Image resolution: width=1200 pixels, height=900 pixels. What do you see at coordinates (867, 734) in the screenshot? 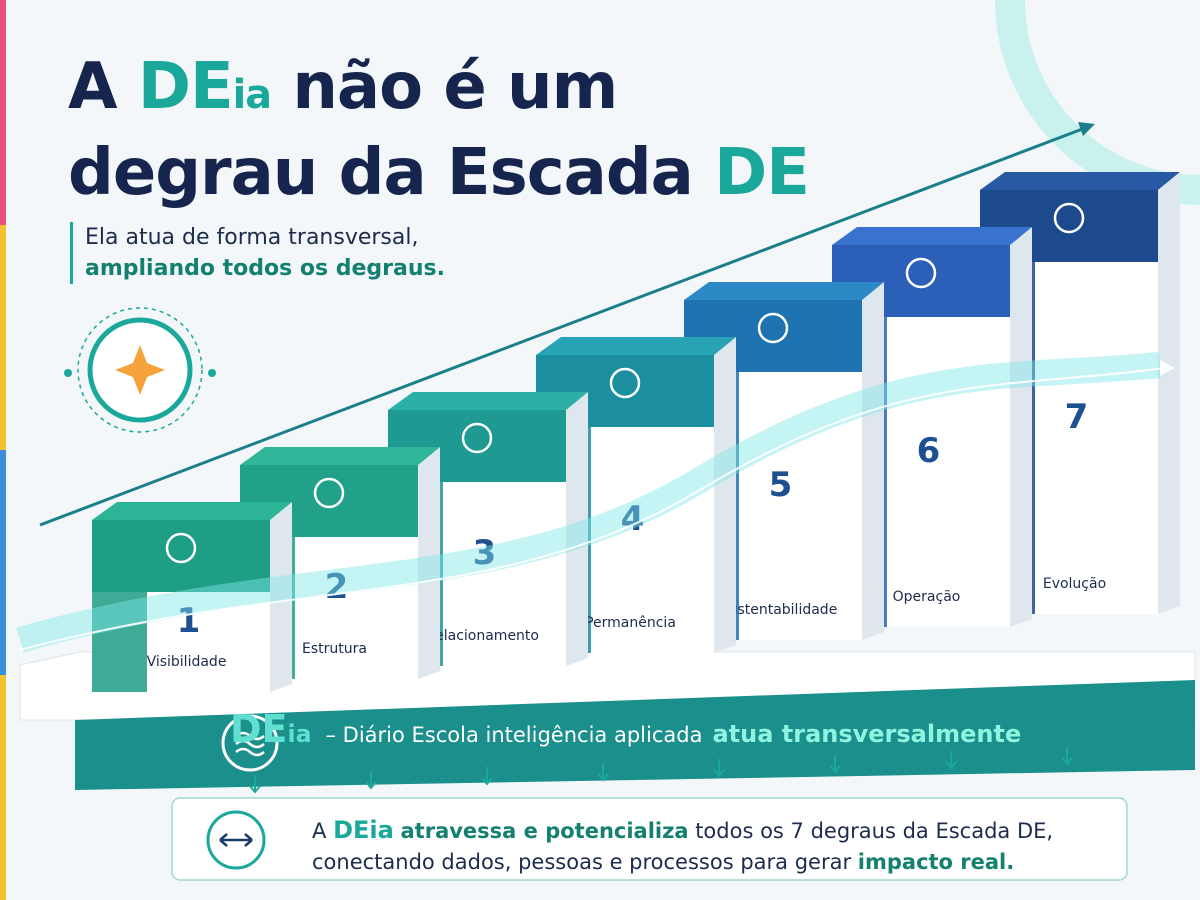
I see `banner-highlight: atua transversalmente` at bounding box center [867, 734].